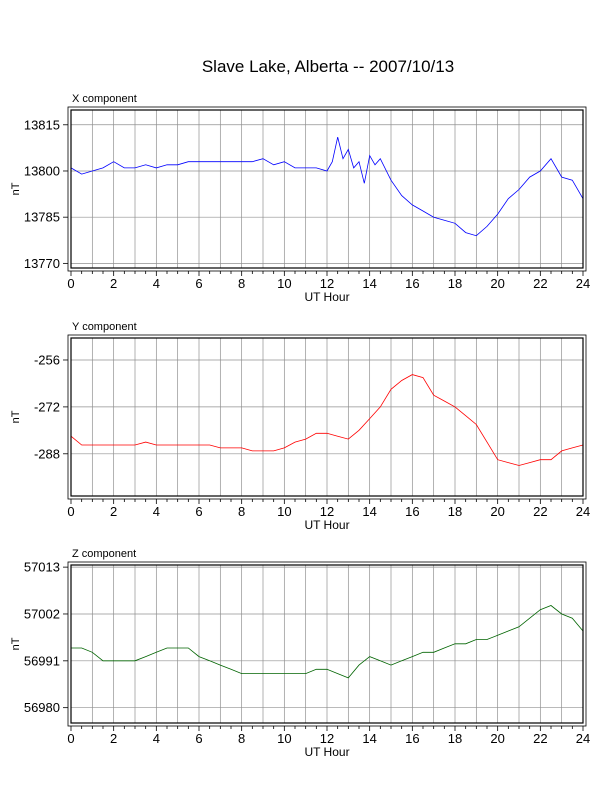 This screenshot has width=612, height=792. Describe the element at coordinates (42, 263) in the screenshot. I see `y-tick-label: 13770` at that location.